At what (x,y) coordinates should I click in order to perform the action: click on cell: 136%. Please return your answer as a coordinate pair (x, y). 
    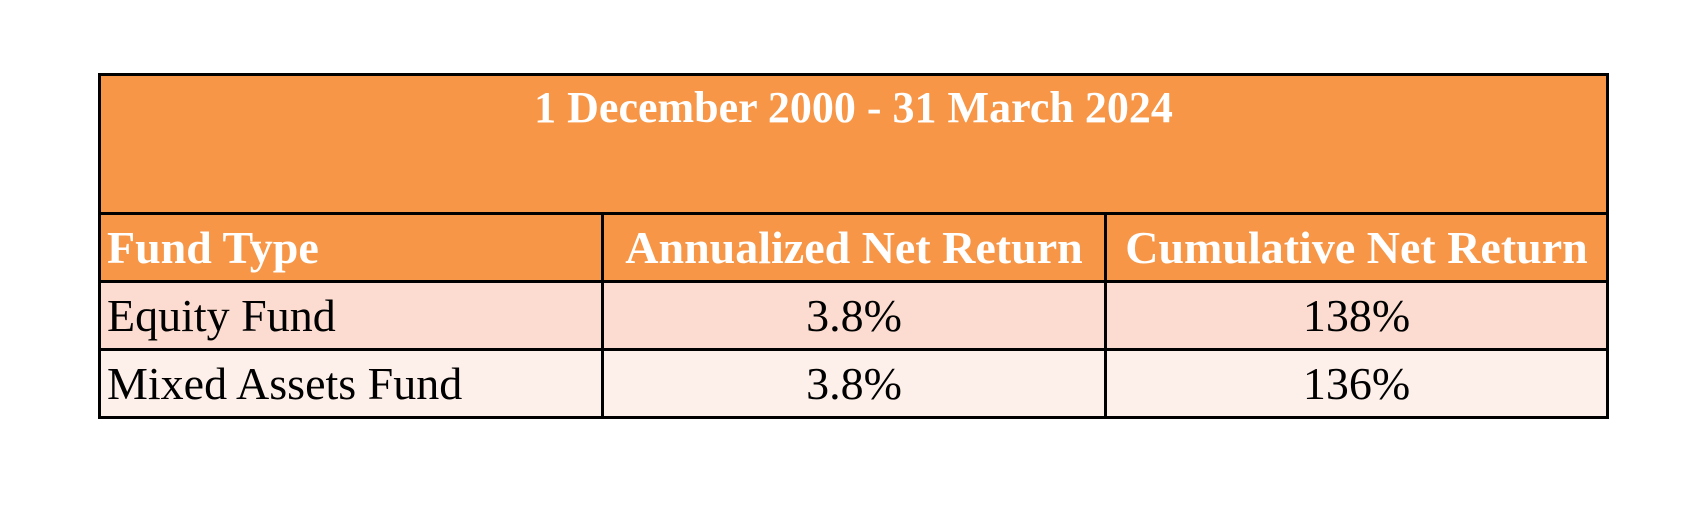
    Looking at the image, I should click on (1356, 383).